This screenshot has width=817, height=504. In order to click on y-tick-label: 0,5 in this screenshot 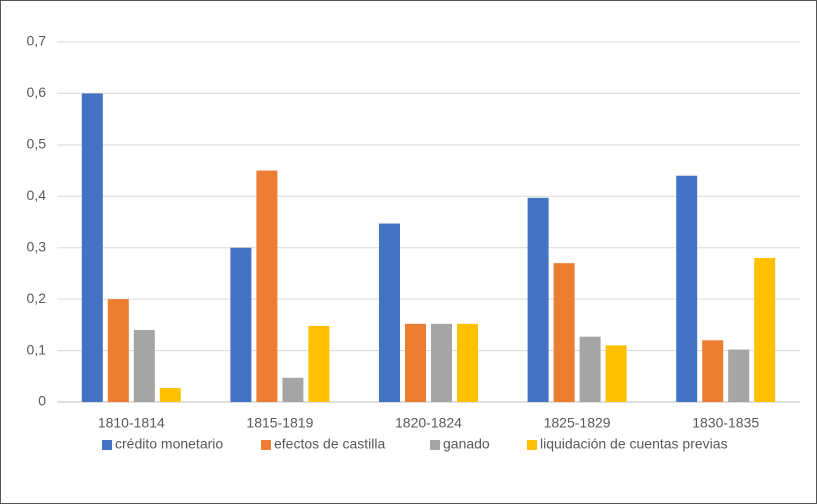, I will do `click(37, 144)`.